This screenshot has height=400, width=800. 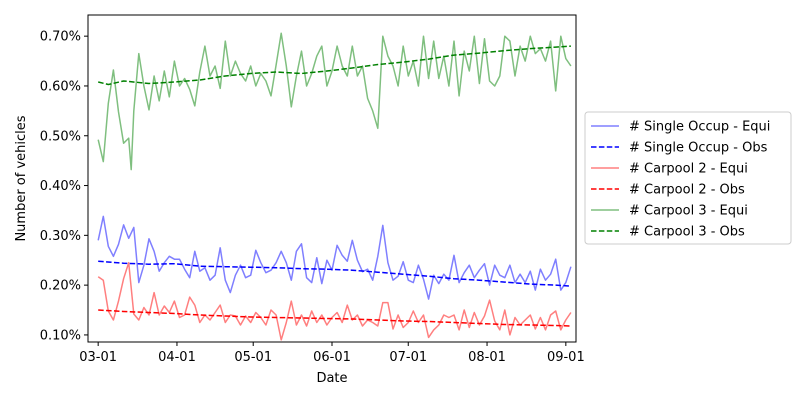 I want to click on x-tick-label: 09-01, so click(x=566, y=357).